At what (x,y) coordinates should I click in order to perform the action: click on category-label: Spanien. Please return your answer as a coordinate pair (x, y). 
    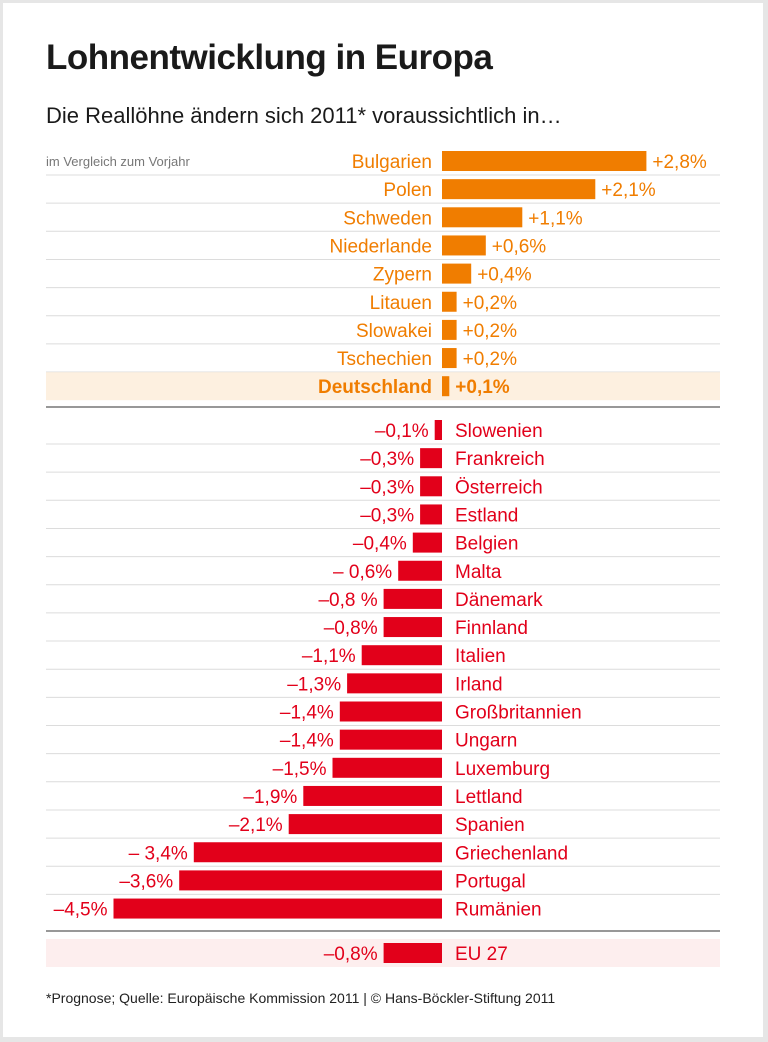
    Looking at the image, I should click on (490, 825).